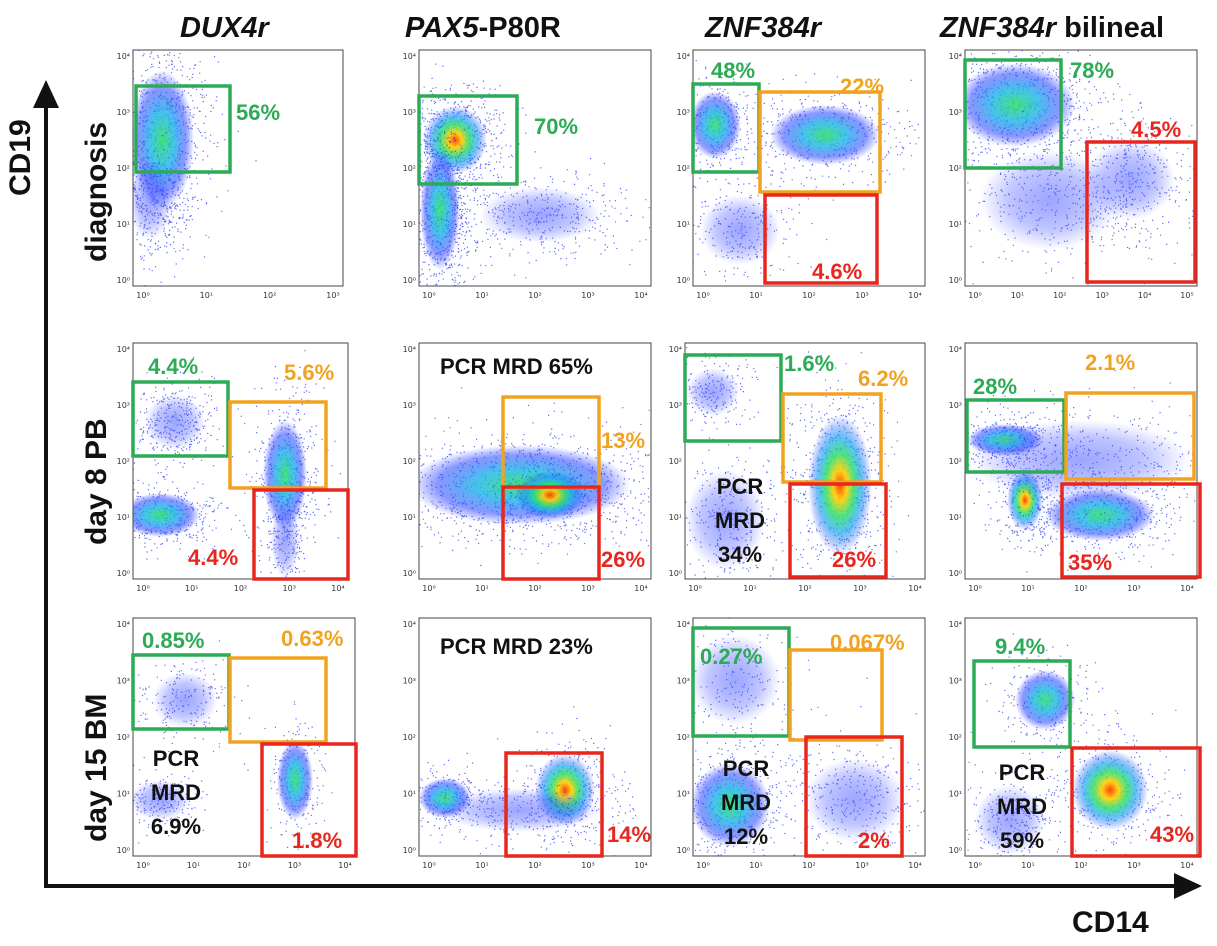  What do you see at coordinates (123, 681) in the screenshot?
I see `y-tick-p20-3: 10³` at bounding box center [123, 681].